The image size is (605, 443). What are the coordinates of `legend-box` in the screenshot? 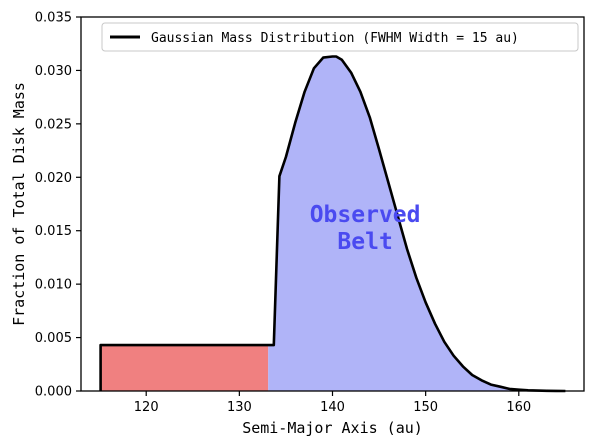 It's located at (340, 37).